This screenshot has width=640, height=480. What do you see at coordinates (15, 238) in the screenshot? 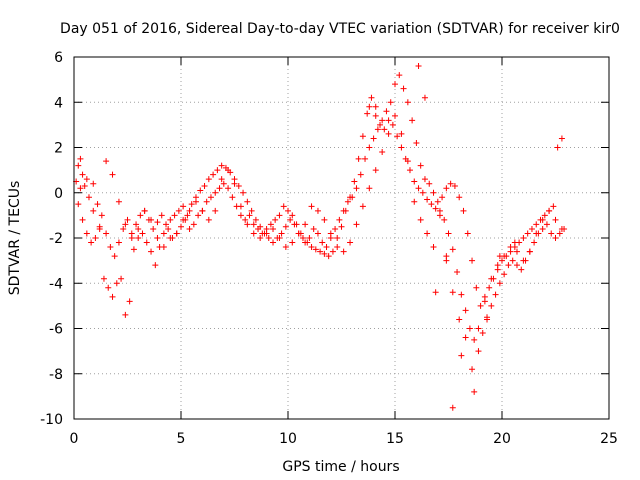
I see `y-axis-label: SDTVAR / TECUs` at bounding box center [15, 238].